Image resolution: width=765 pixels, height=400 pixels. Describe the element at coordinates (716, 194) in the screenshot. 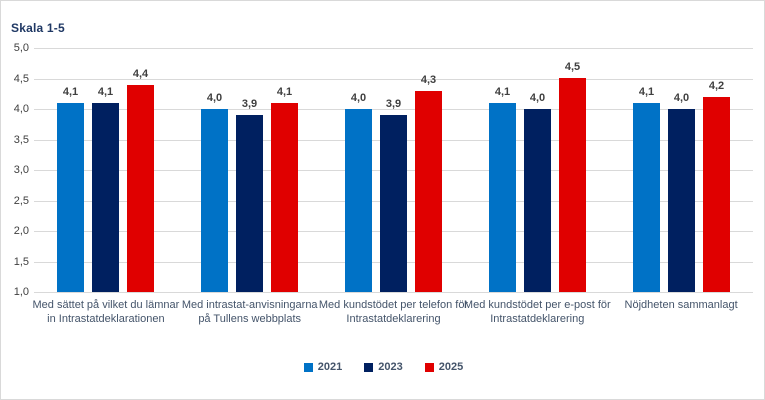

I see `bar-2025-group5` at that location.